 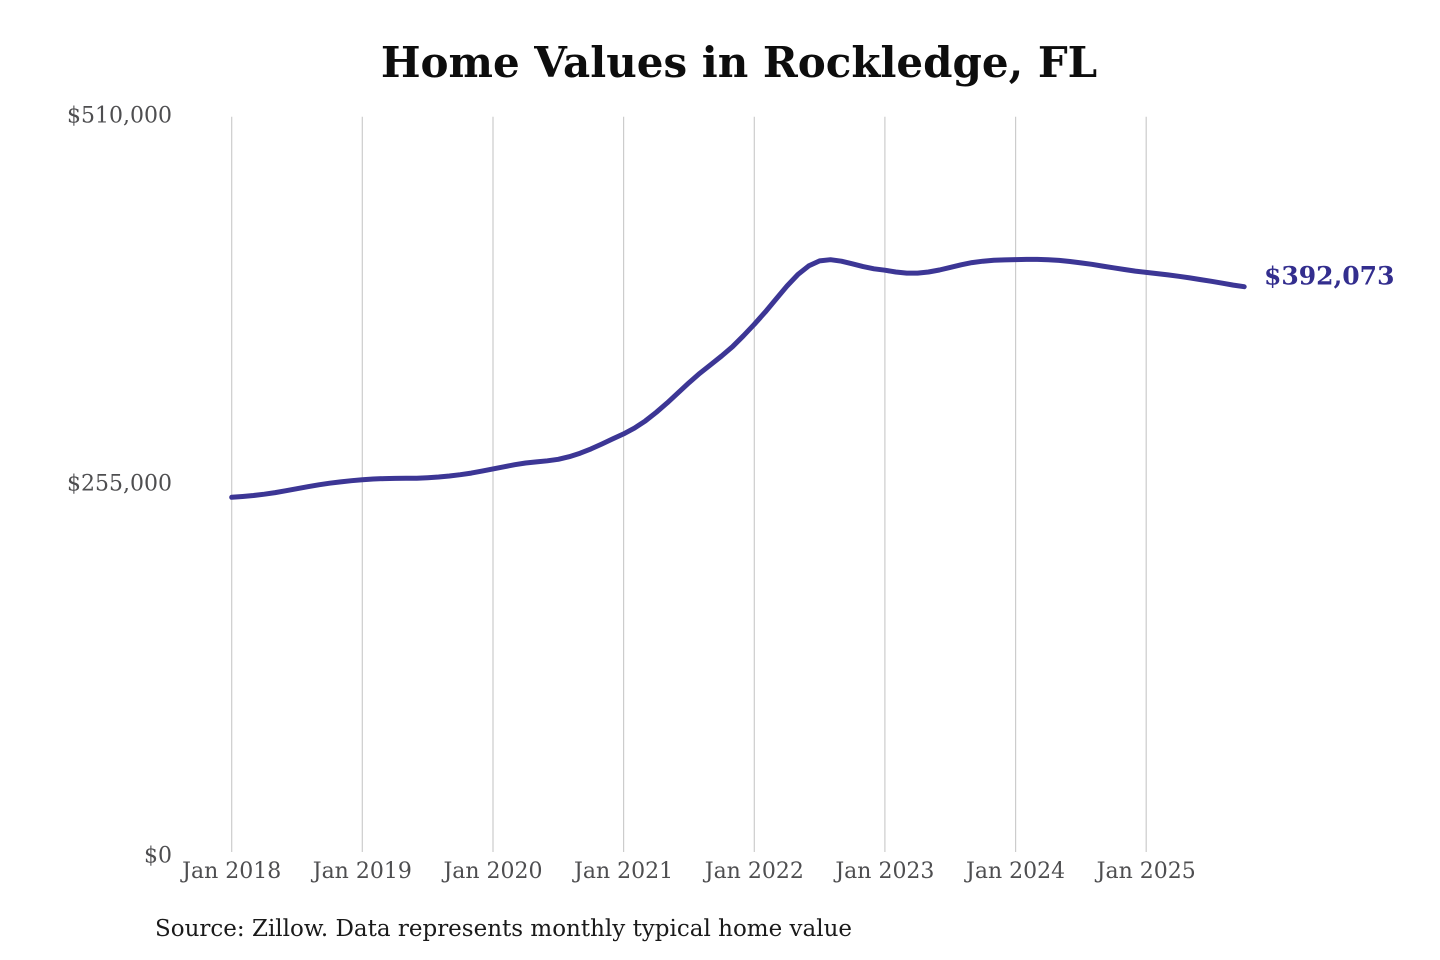 I want to click on y-tick-label-255000: $255,000, so click(x=119, y=484).